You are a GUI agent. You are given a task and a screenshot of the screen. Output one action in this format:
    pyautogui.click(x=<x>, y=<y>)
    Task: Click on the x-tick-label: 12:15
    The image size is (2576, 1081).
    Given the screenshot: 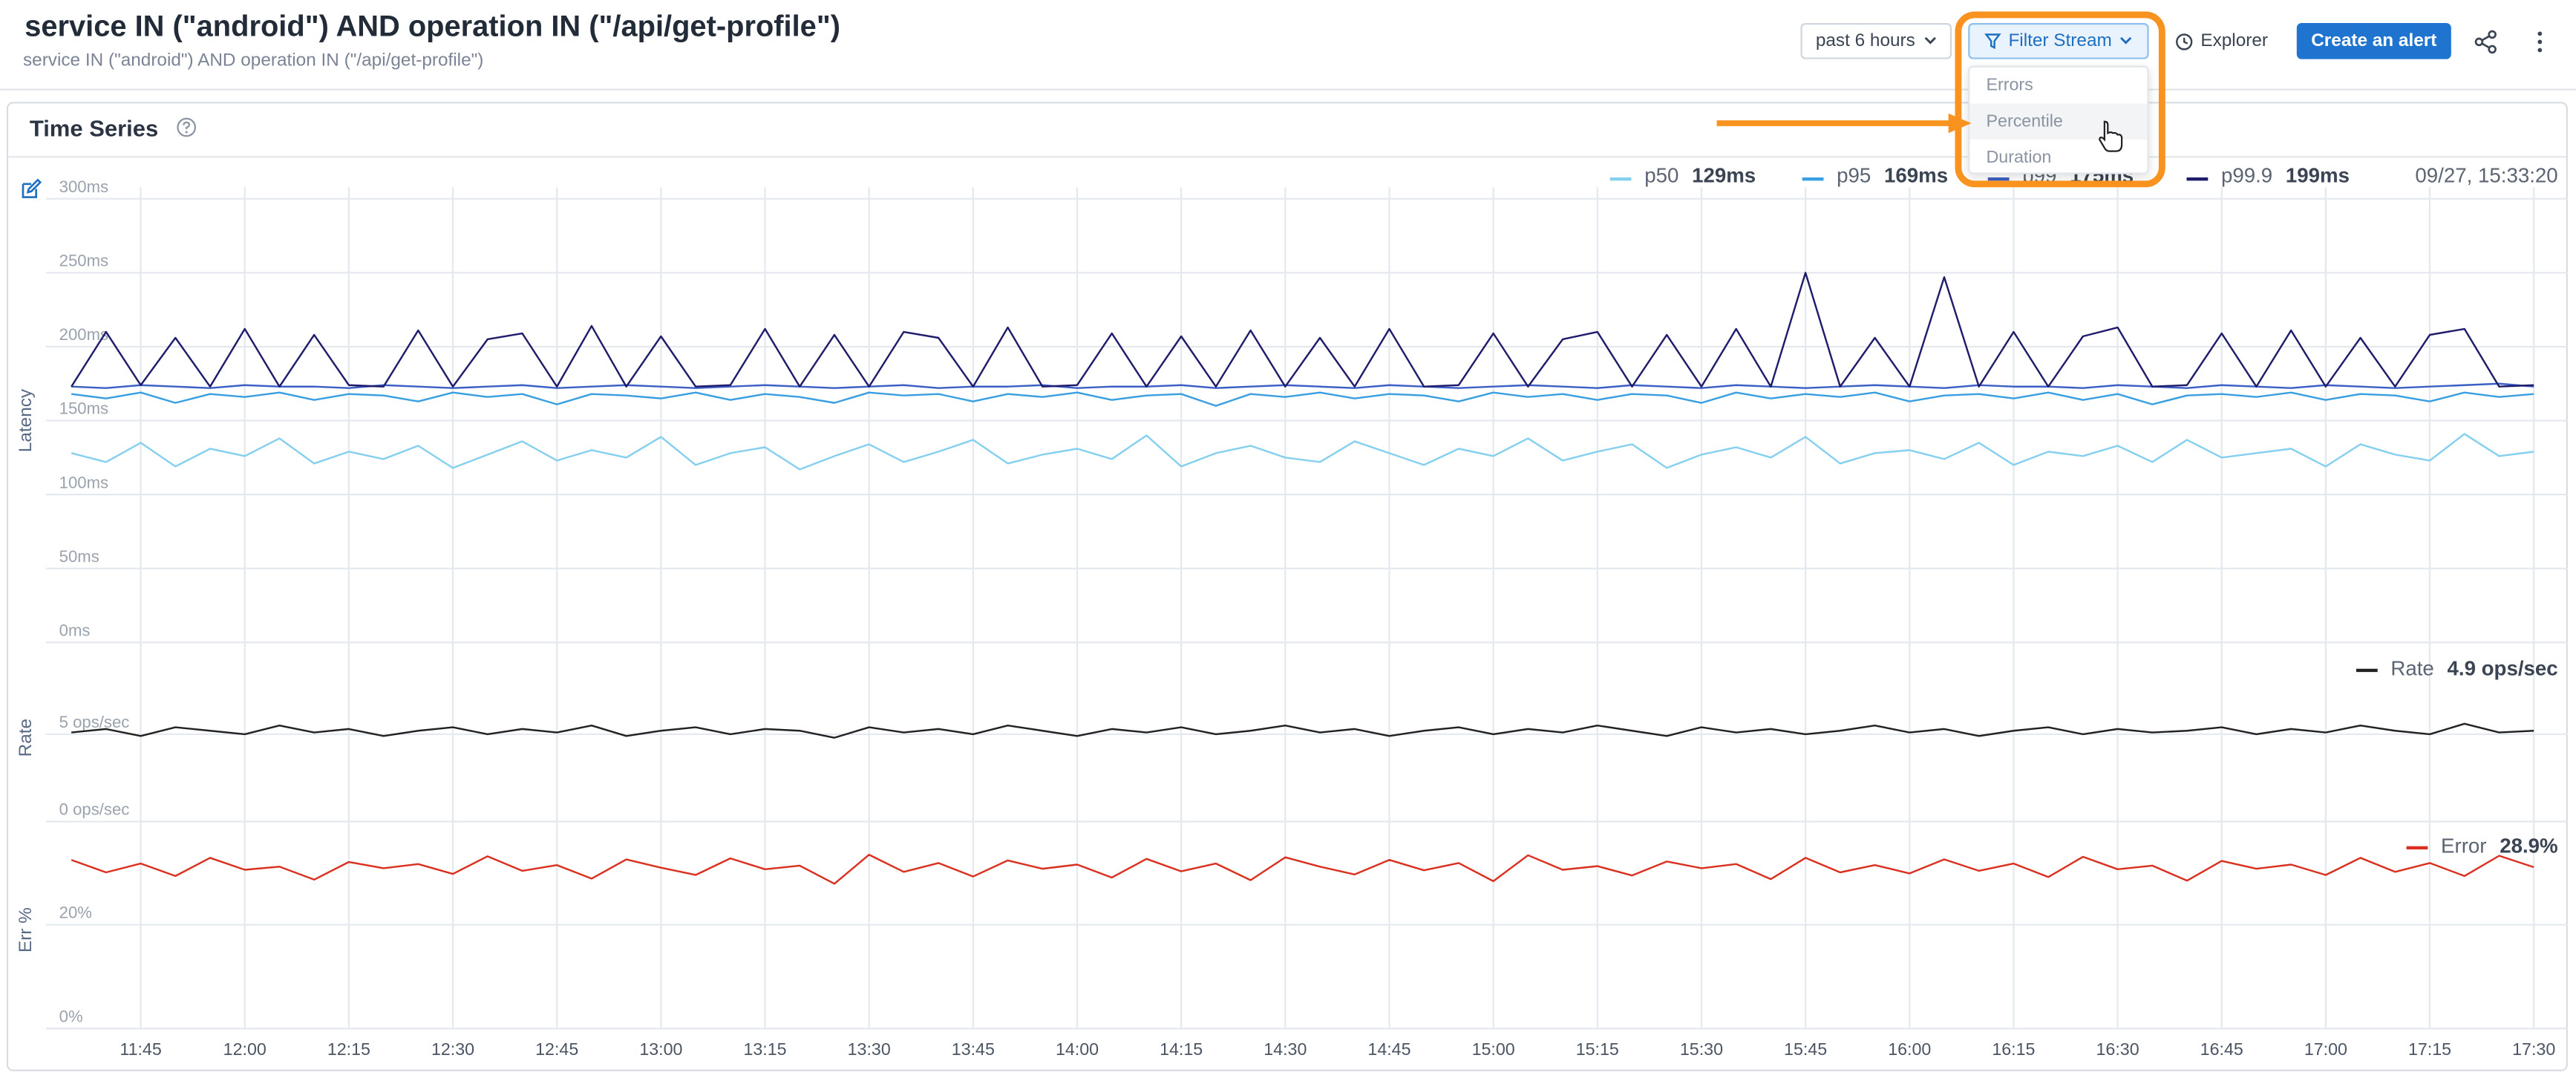 What is the action you would take?
    pyautogui.click(x=348, y=1049)
    